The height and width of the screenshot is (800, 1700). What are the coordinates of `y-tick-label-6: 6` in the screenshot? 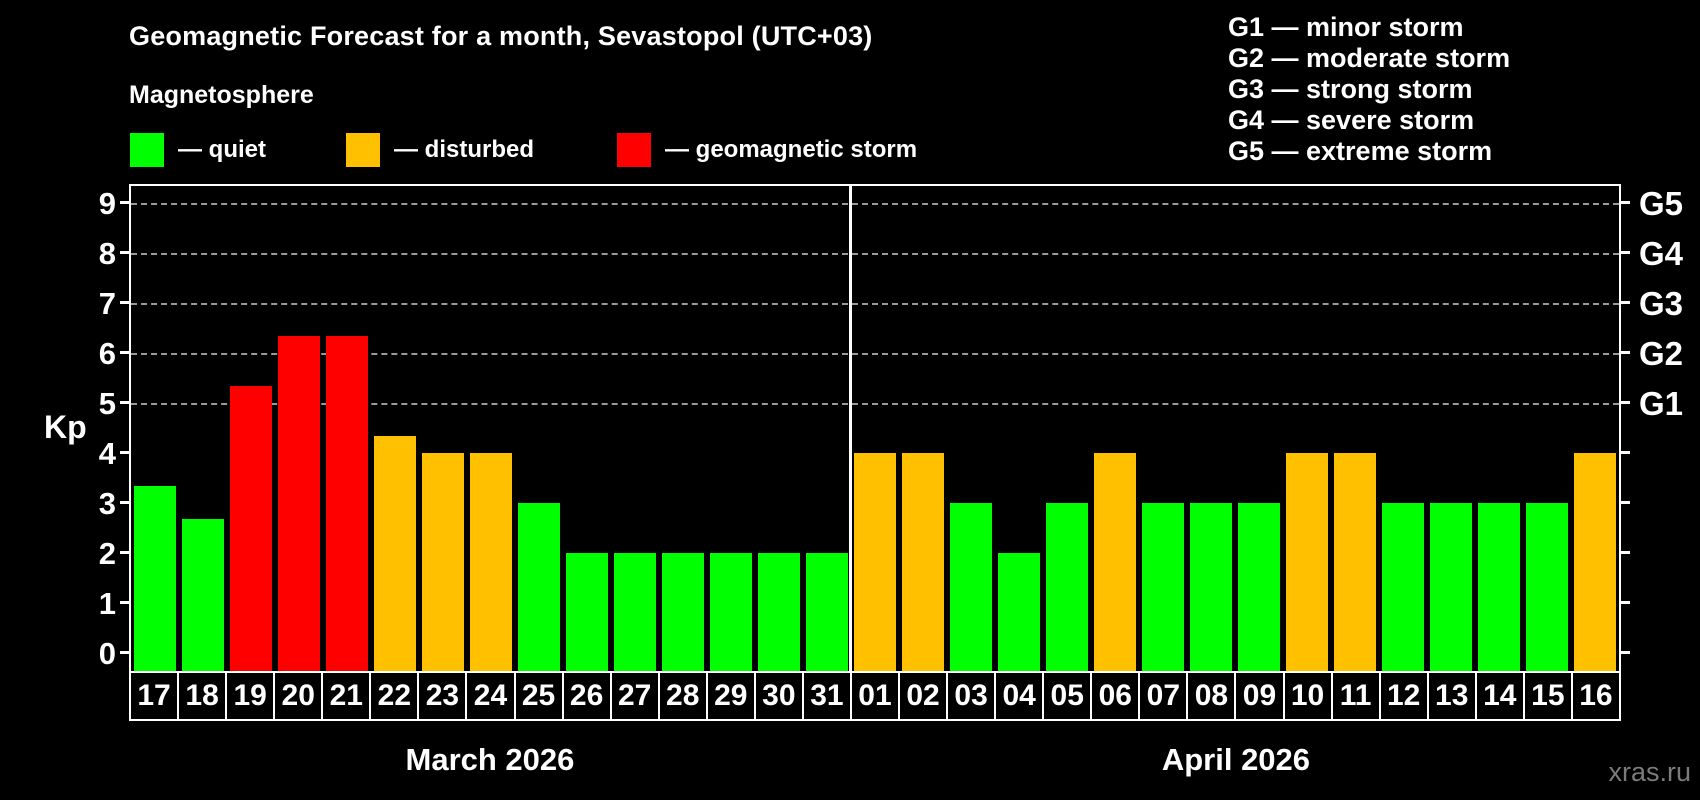 It's located at (107, 353).